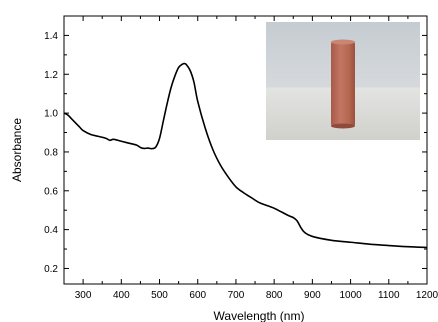 The width and height of the screenshot is (438, 322). Describe the element at coordinates (427, 295) in the screenshot. I see `x-tick-label: 1200` at that location.